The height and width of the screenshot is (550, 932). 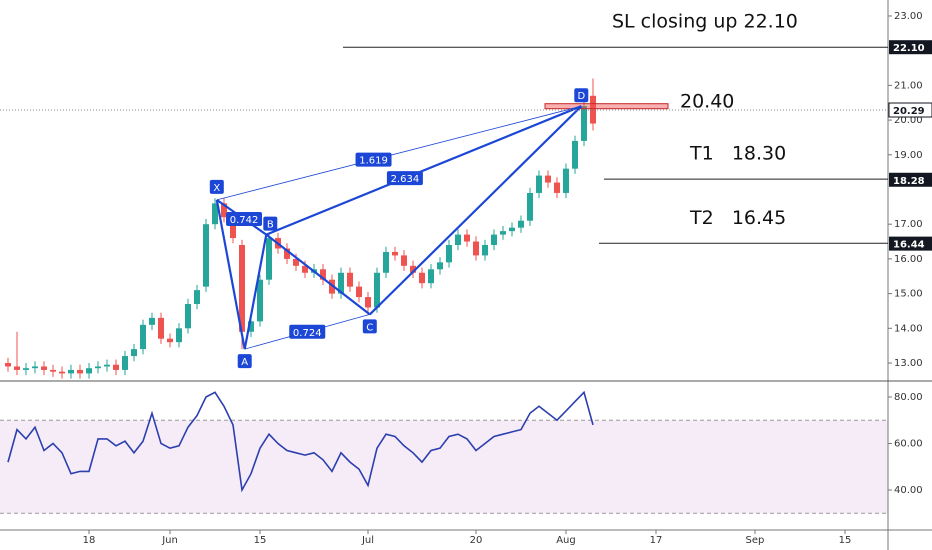 I want to click on y-tick-label: 21.00, so click(x=908, y=85).